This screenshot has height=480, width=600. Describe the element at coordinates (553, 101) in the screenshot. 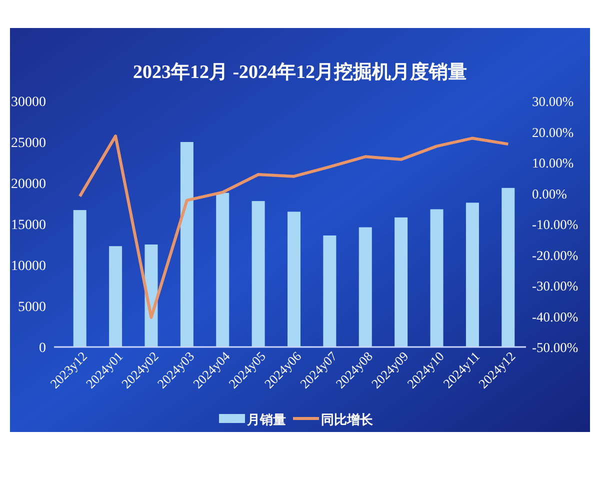

I see `y2-tick-label: 30.00%` at that location.